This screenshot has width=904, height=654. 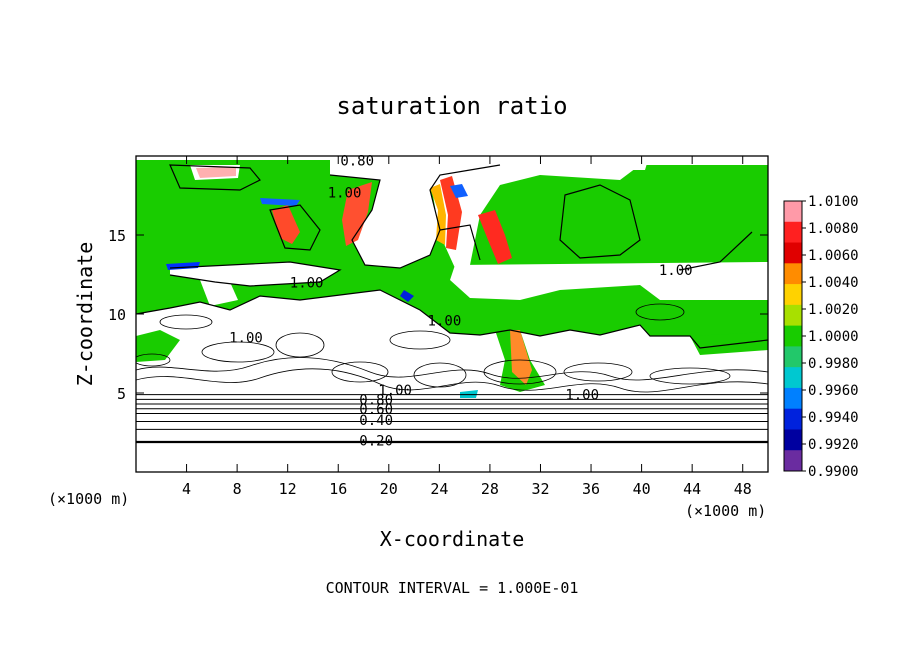 What do you see at coordinates (219, 293) in the screenshot?
I see `white-patch-left2` at bounding box center [219, 293].